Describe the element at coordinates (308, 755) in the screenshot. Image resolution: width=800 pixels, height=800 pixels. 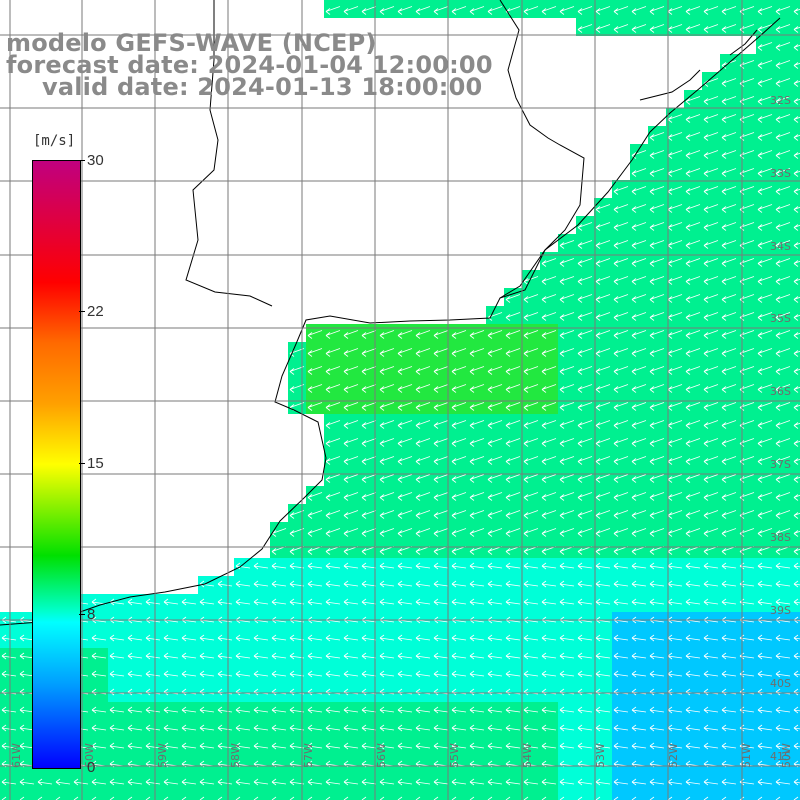
I see `longitude-label: 57W` at that location.